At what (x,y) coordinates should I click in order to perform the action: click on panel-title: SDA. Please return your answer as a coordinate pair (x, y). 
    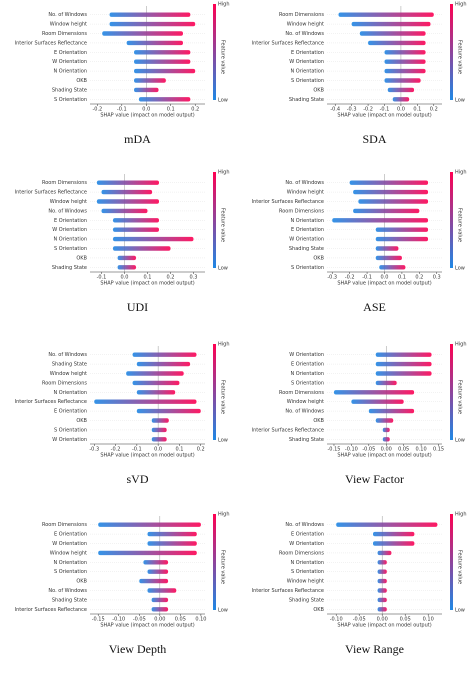
    Looking at the image, I should click on (374, 139).